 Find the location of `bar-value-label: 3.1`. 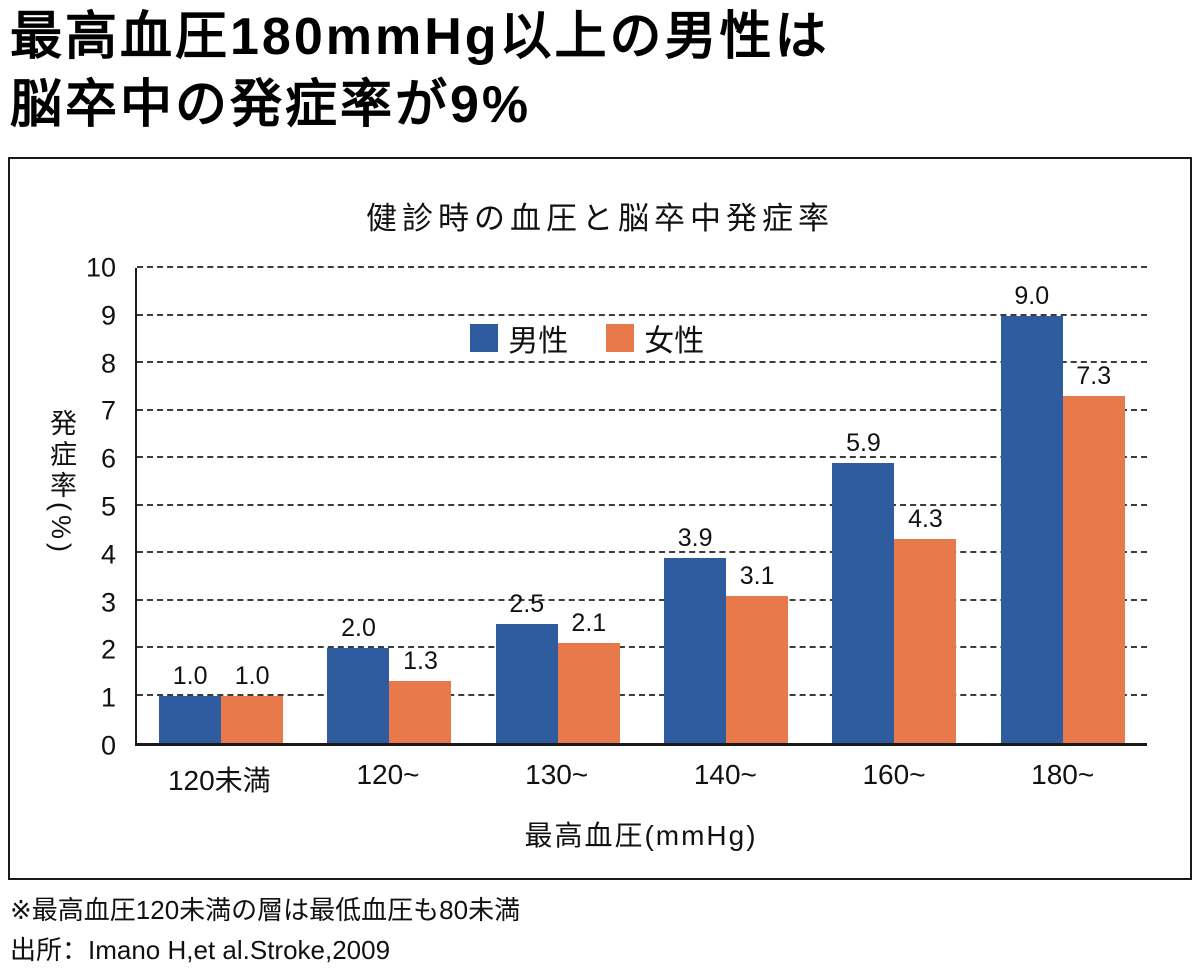

bar-value-label: 3.1 is located at coordinates (757, 575).